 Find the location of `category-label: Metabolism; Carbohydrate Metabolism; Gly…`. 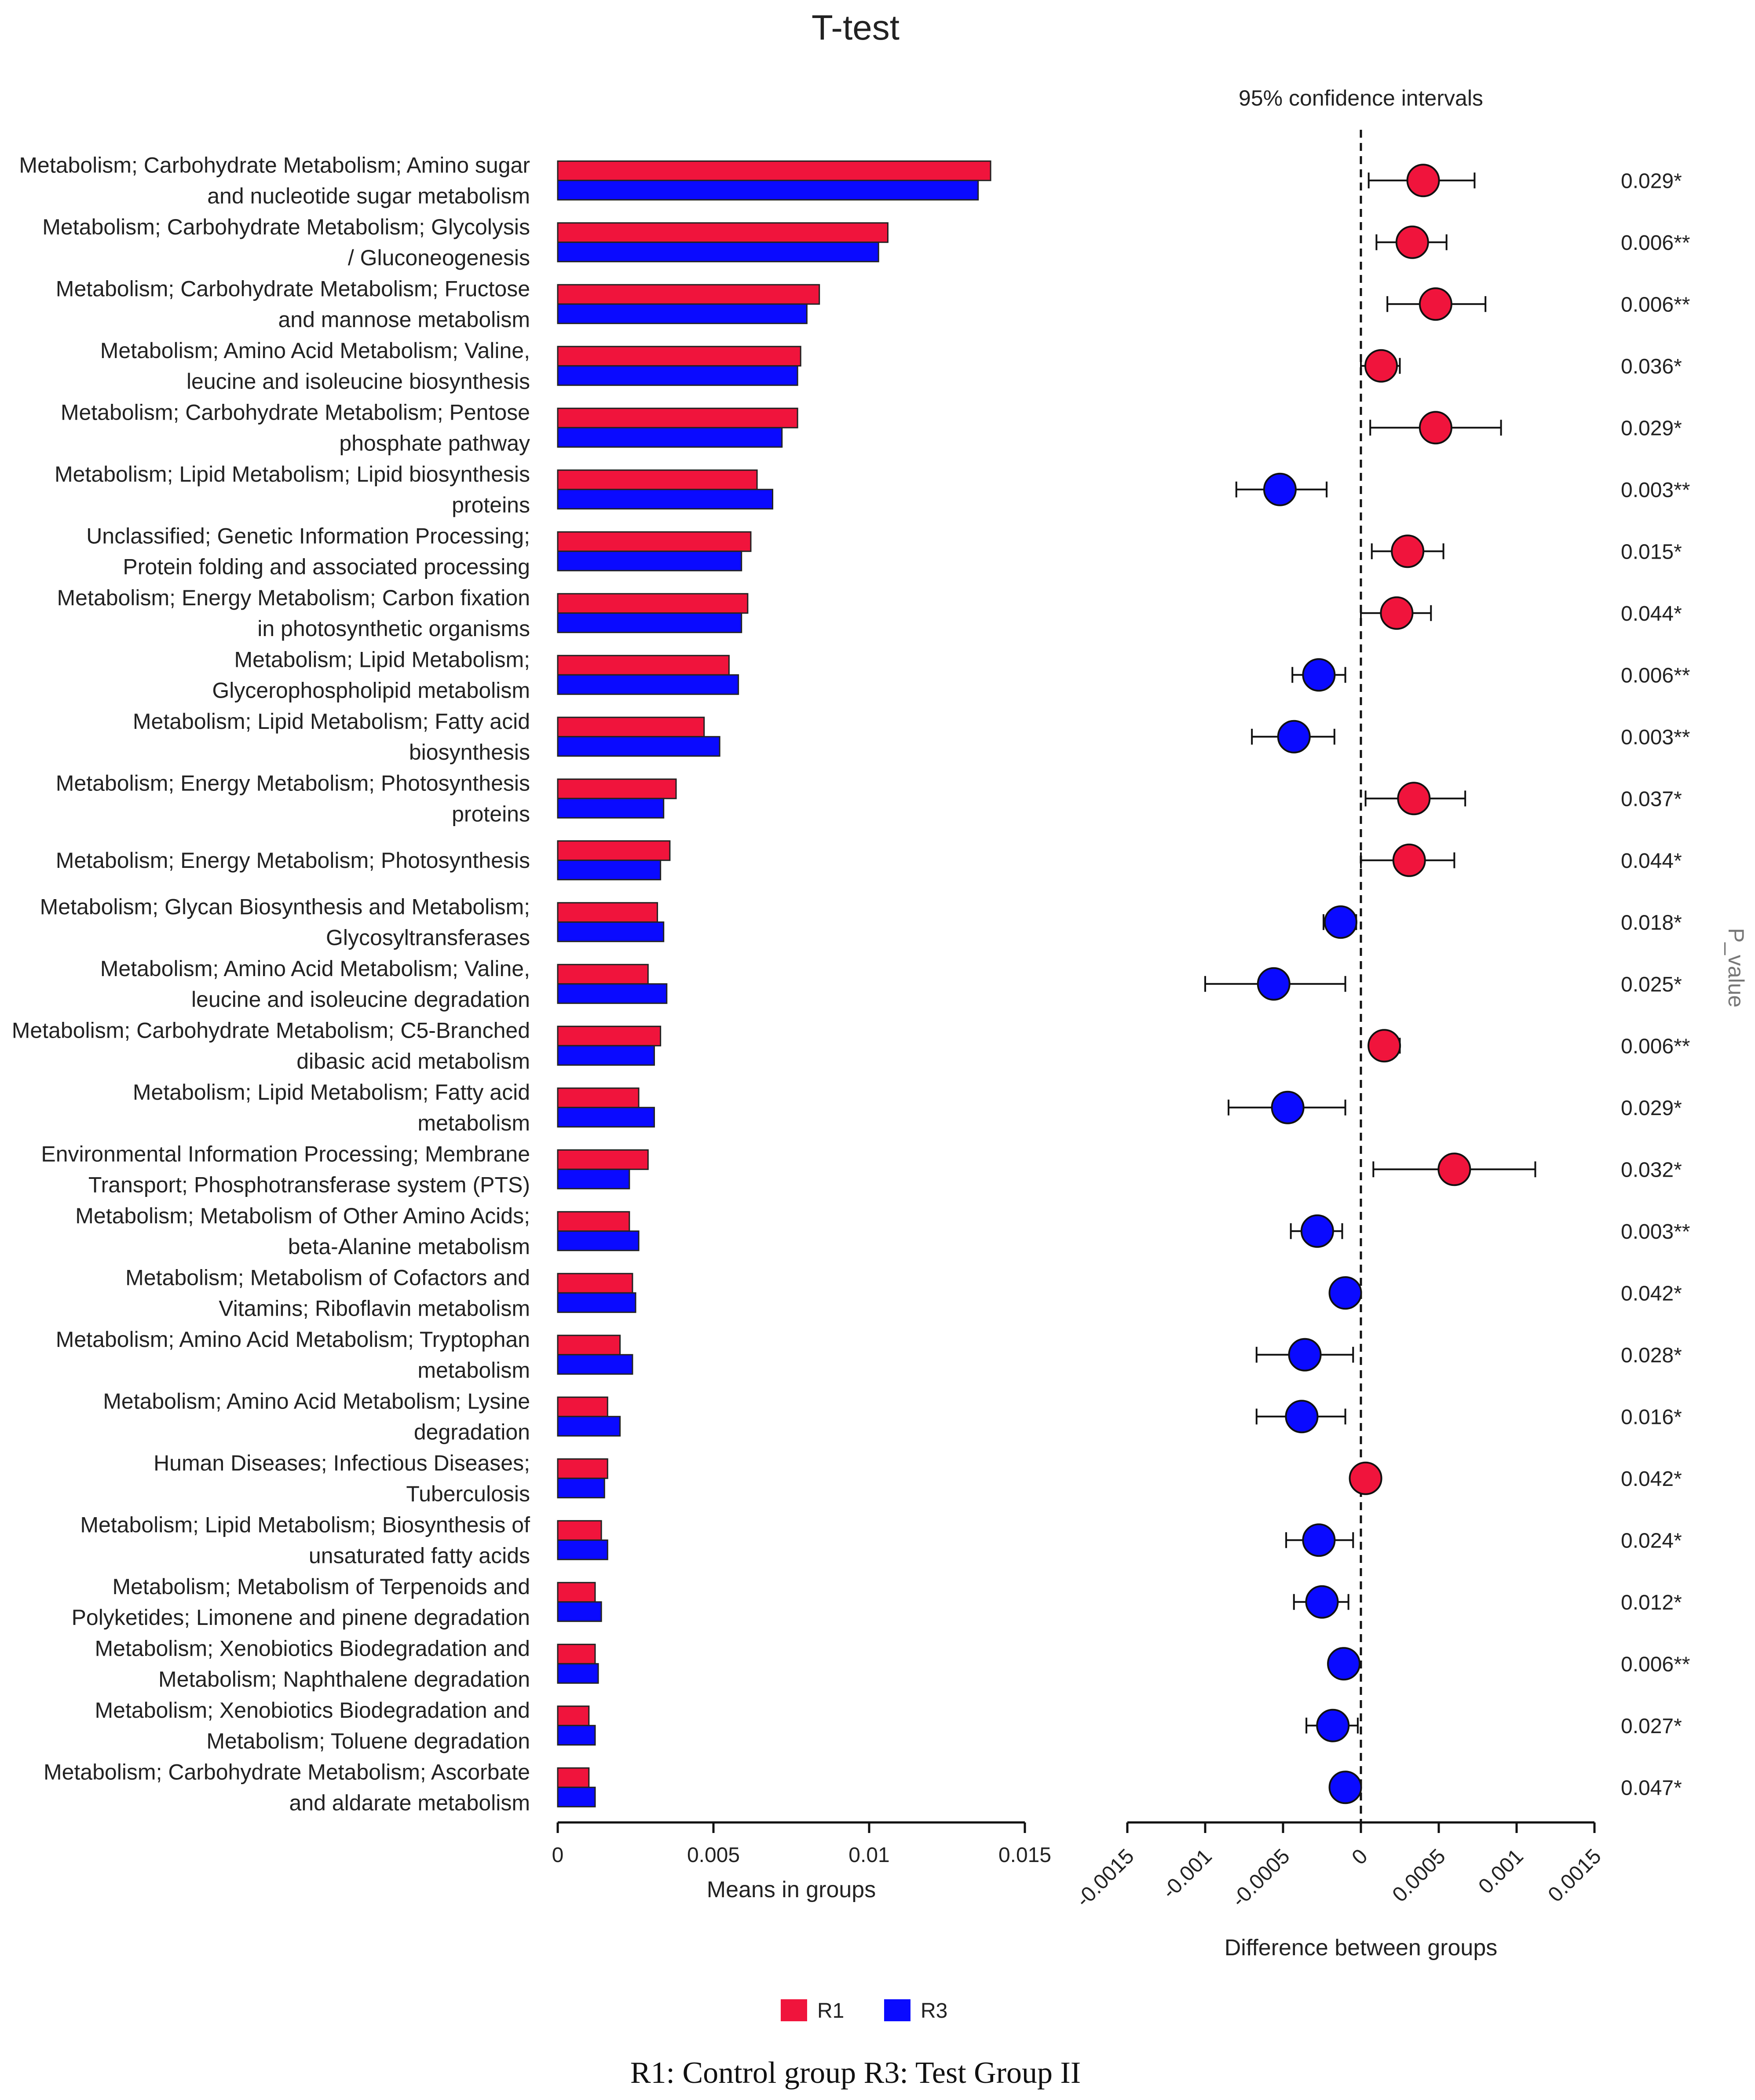

category-label: Metabolism; Carbohydrate Metabolism; Gly… is located at coordinates (286, 227).